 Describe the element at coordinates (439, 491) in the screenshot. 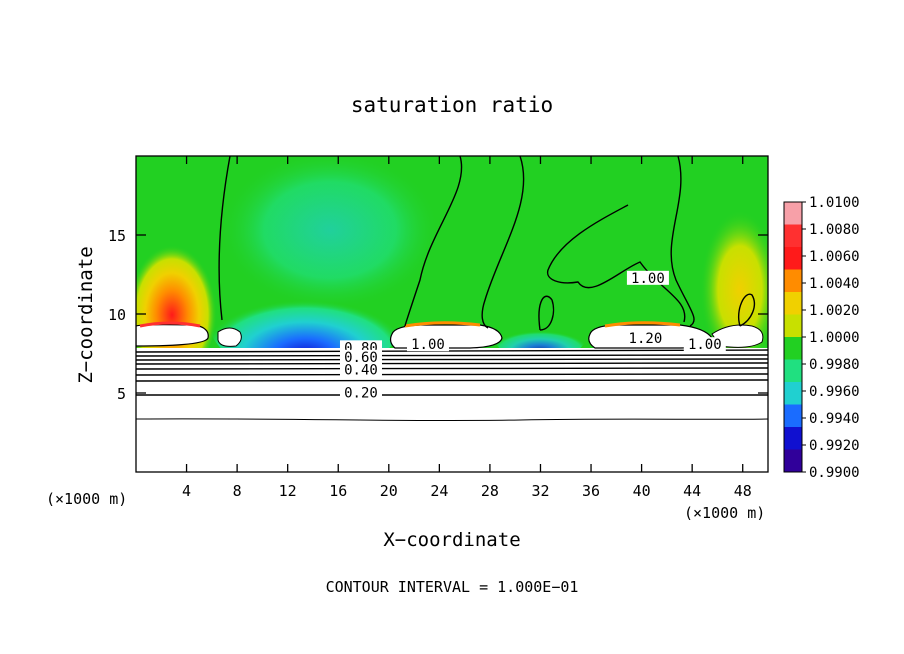

I see `x-tick-label: 24` at that location.